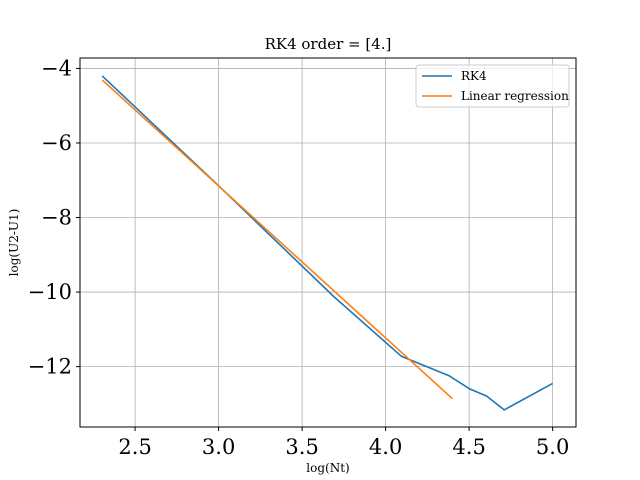  What do you see at coordinates (50, 292) in the screenshot?
I see `y-tick-label: −10` at bounding box center [50, 292].